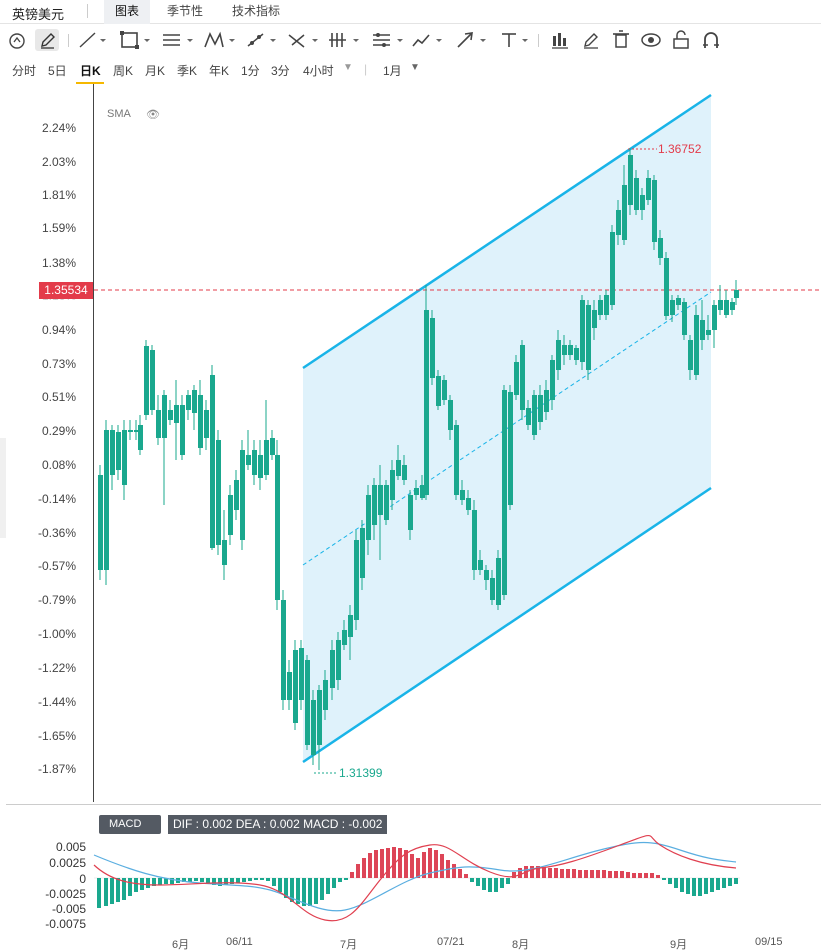 The image size is (821, 952). Describe the element at coordinates (346, 40) in the screenshot. I see `bars-icon` at that location.